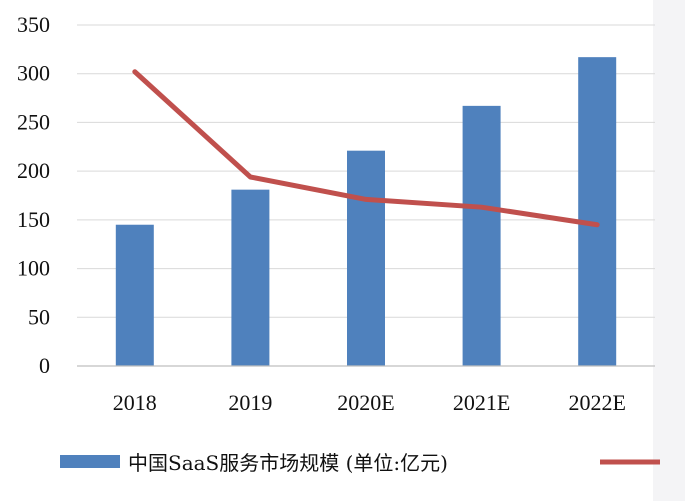 The image size is (685, 501). I want to click on y-tick-label: 300, so click(33, 73).